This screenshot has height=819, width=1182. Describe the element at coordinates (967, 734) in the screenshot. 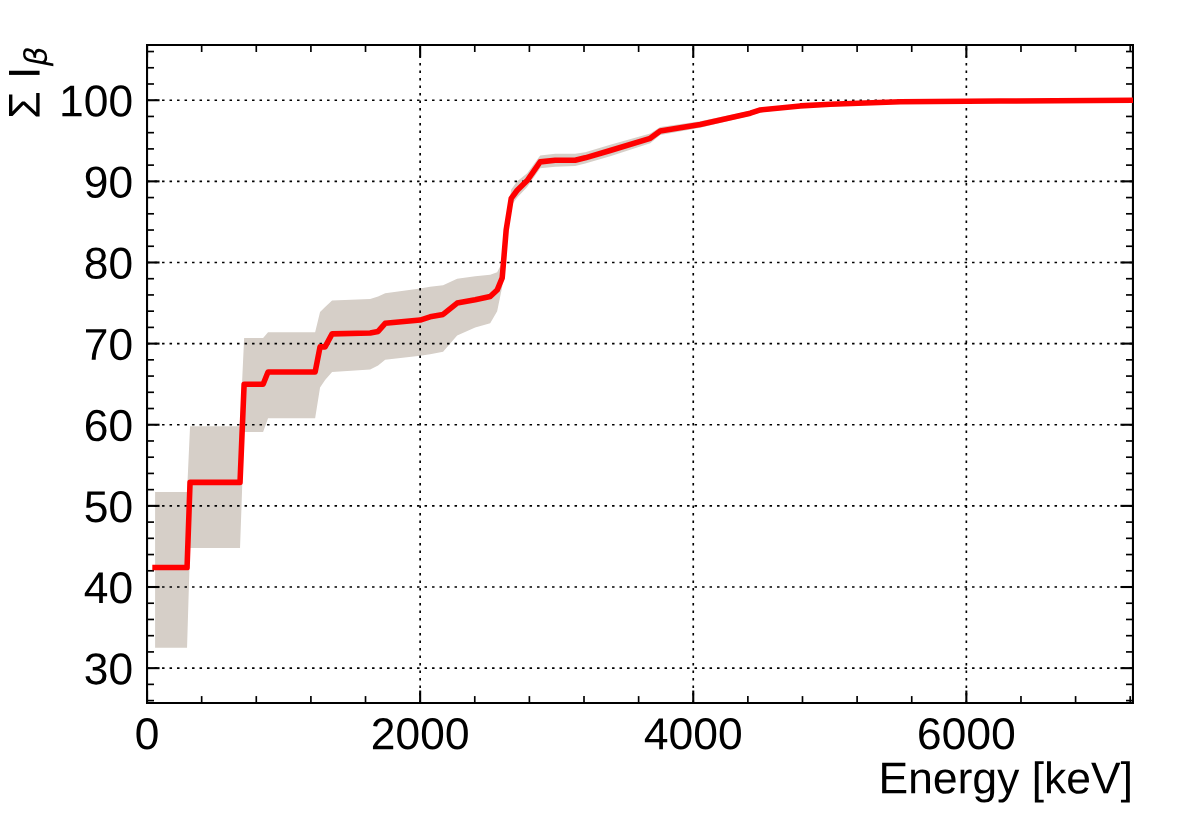

I see `x-tick-label: 6000` at that location.